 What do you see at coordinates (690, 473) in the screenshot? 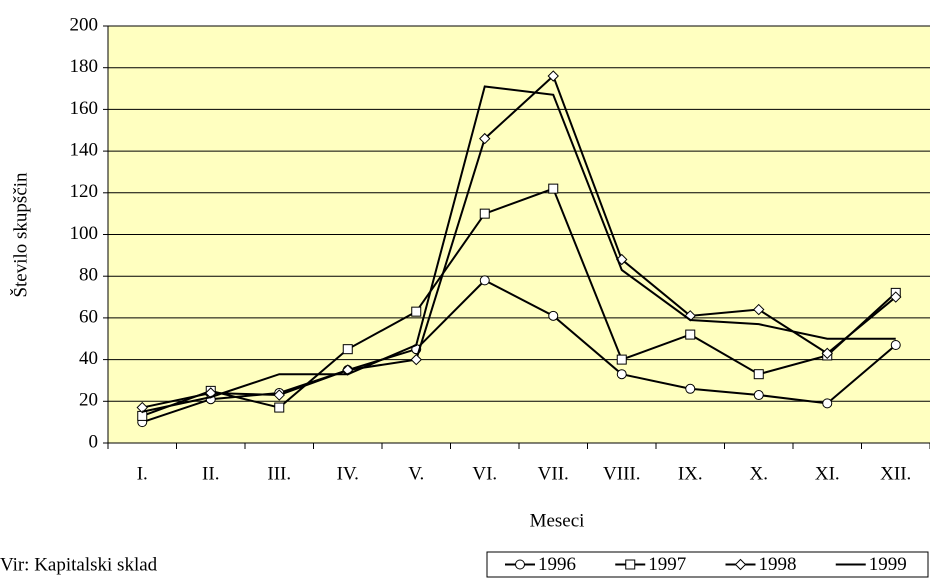
I see `x-tick-label: IX.` at bounding box center [690, 473].